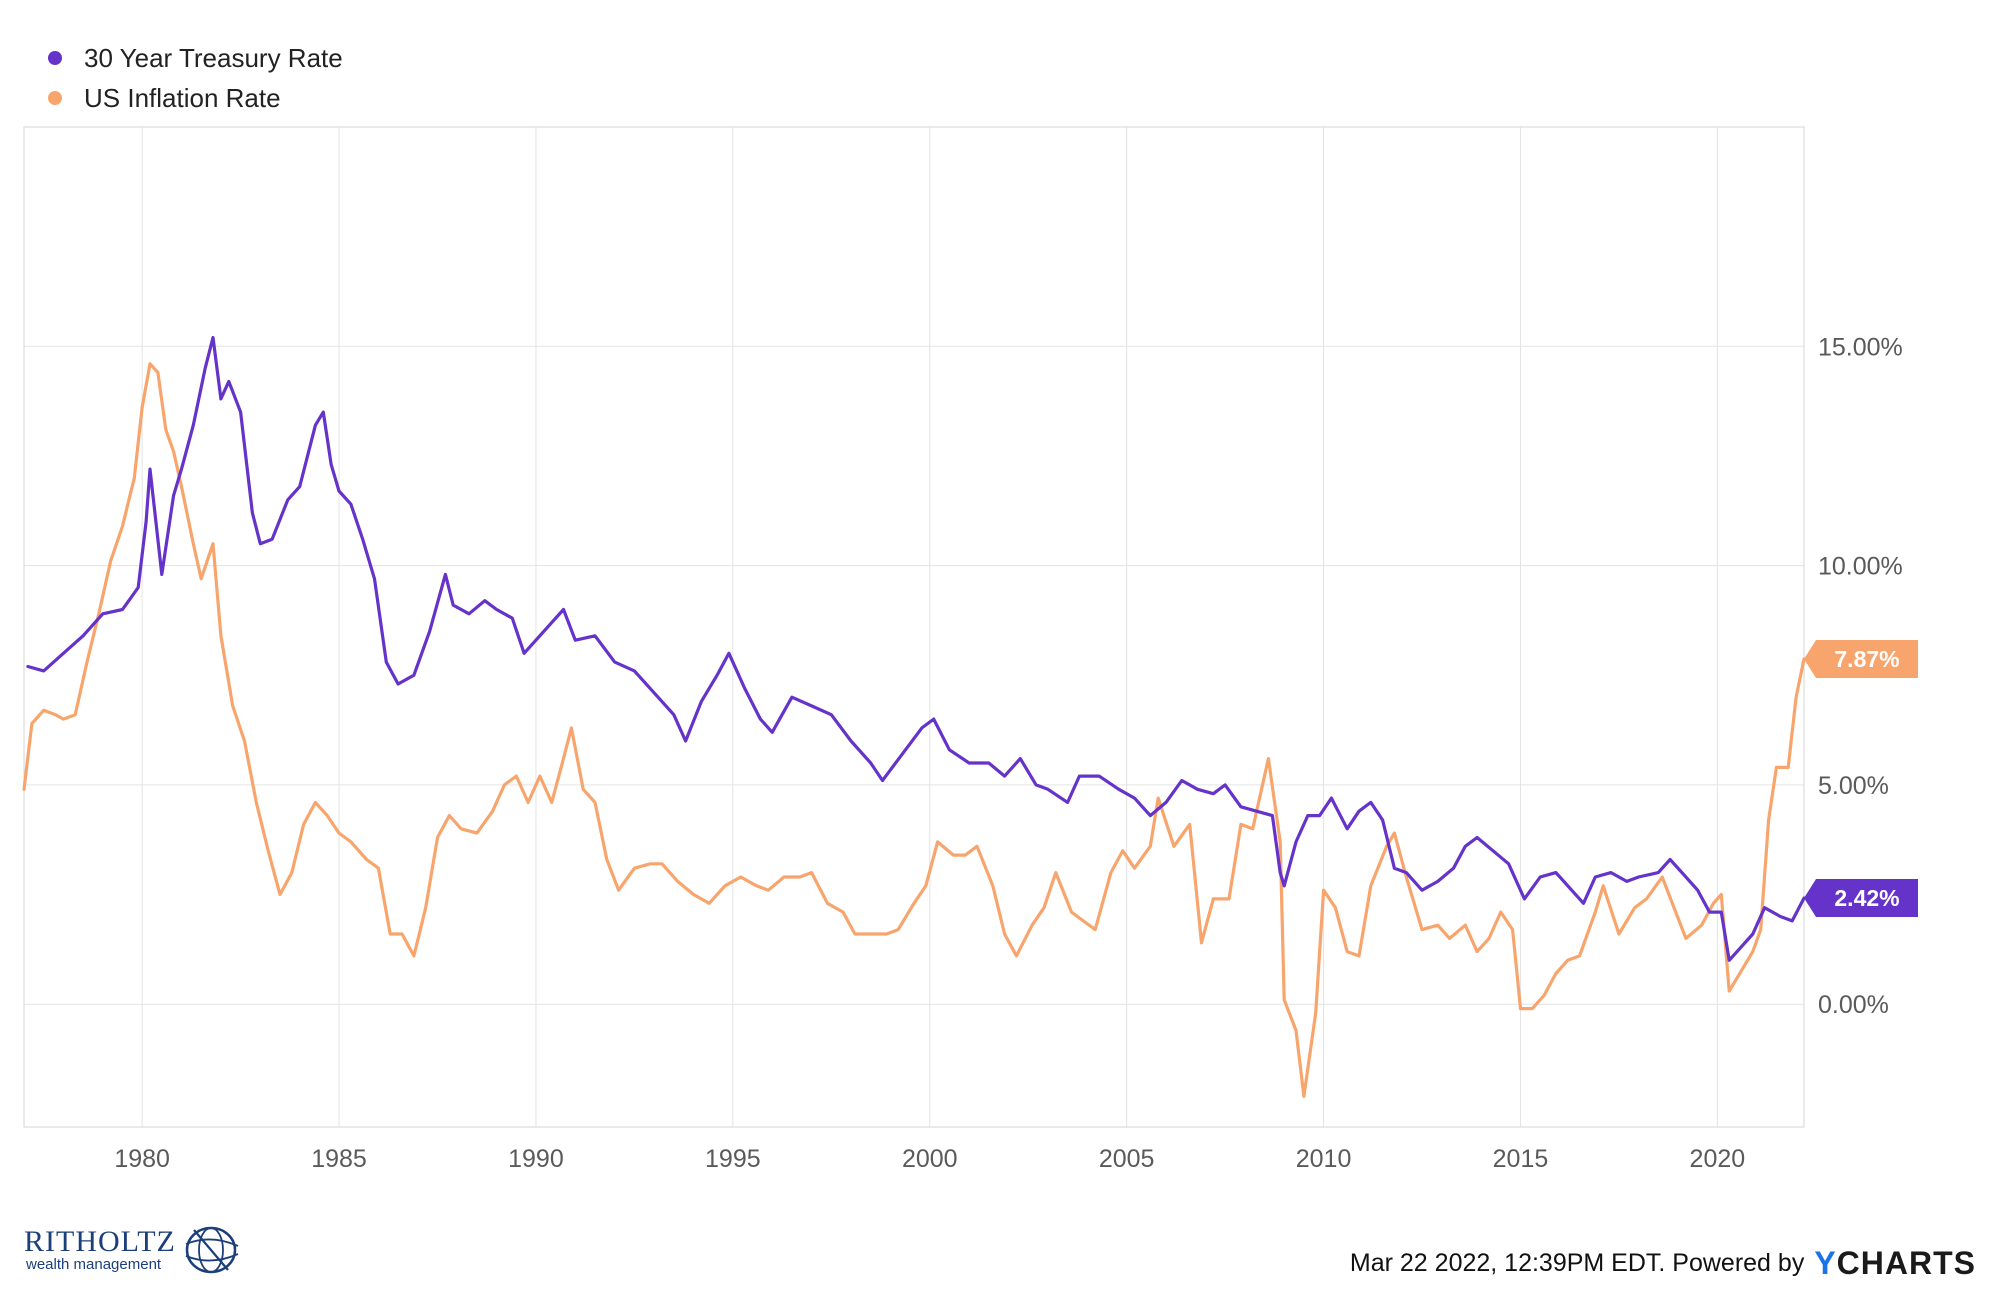 The width and height of the screenshot is (2000, 1291). What do you see at coordinates (536, 1159) in the screenshot?
I see `x-tick-label: 1990` at bounding box center [536, 1159].